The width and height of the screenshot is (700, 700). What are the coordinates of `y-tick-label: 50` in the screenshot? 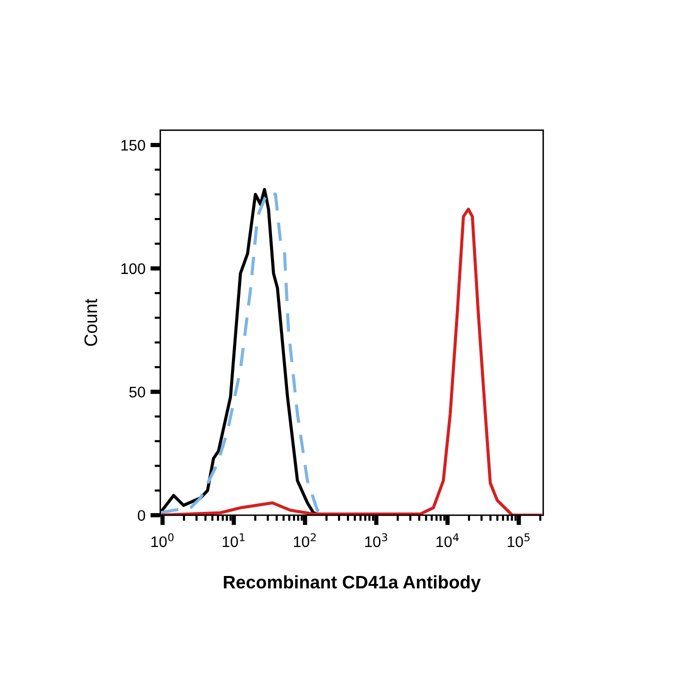 It's located at (137, 392).